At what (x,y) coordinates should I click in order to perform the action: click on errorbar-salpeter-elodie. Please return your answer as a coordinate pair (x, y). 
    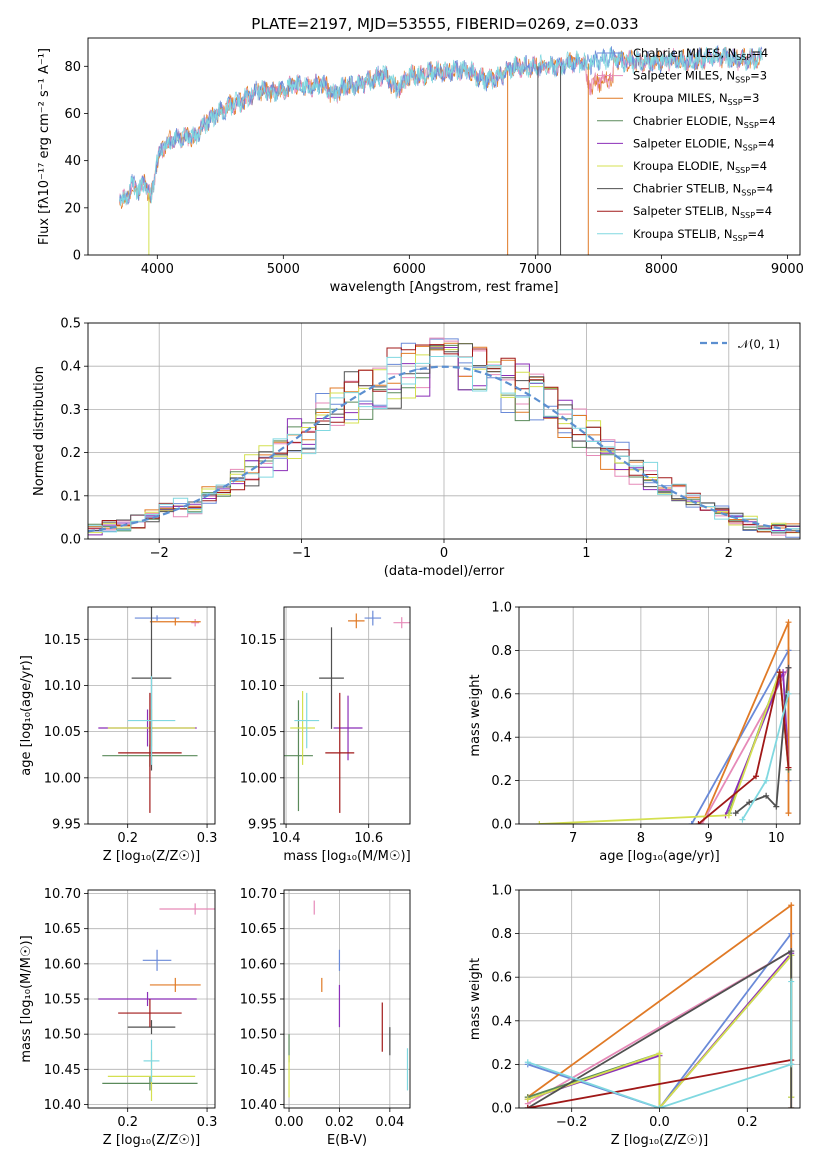
    Looking at the image, I should click on (147, 999).